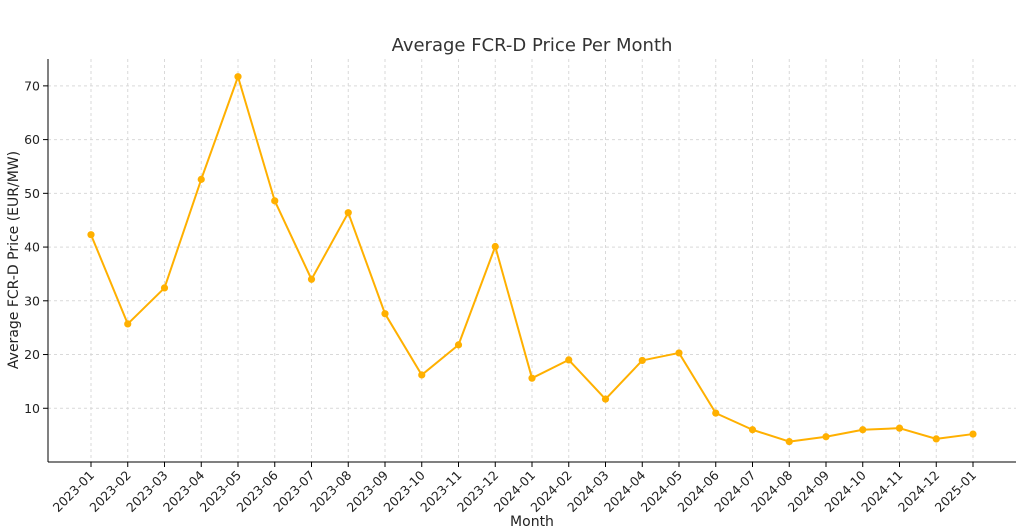 This screenshot has width=1024, height=529. What do you see at coordinates (532, 521) in the screenshot?
I see `x-axis-label: Month` at bounding box center [532, 521].